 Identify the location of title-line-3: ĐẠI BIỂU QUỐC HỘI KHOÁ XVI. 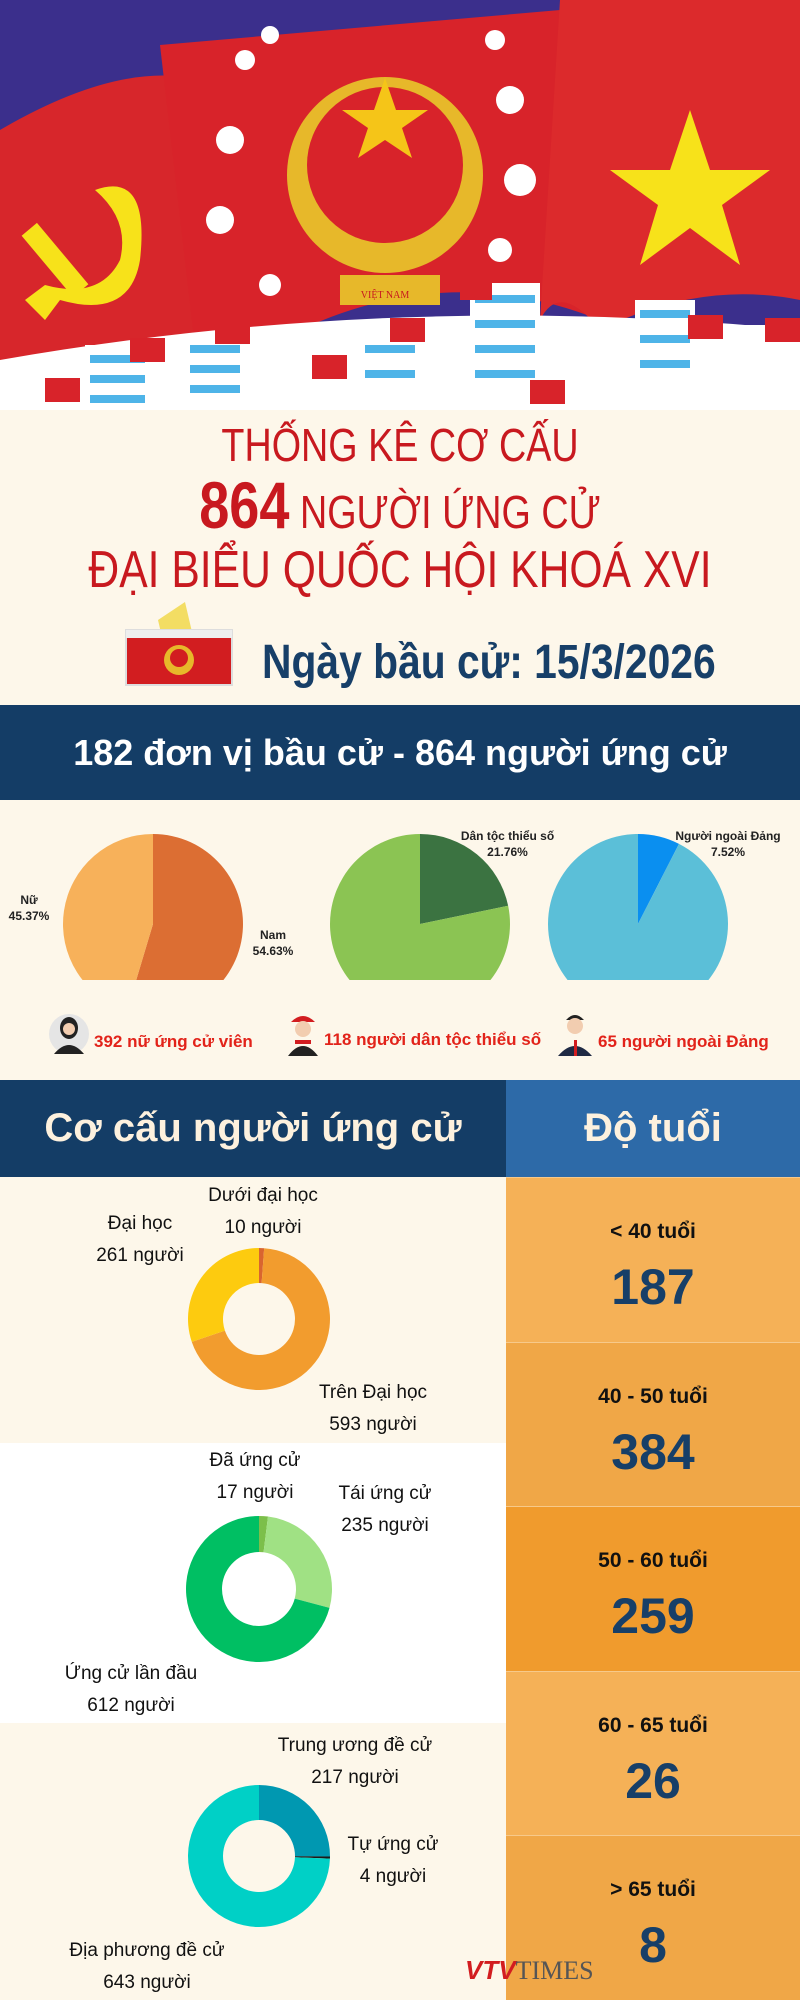
(400, 570).